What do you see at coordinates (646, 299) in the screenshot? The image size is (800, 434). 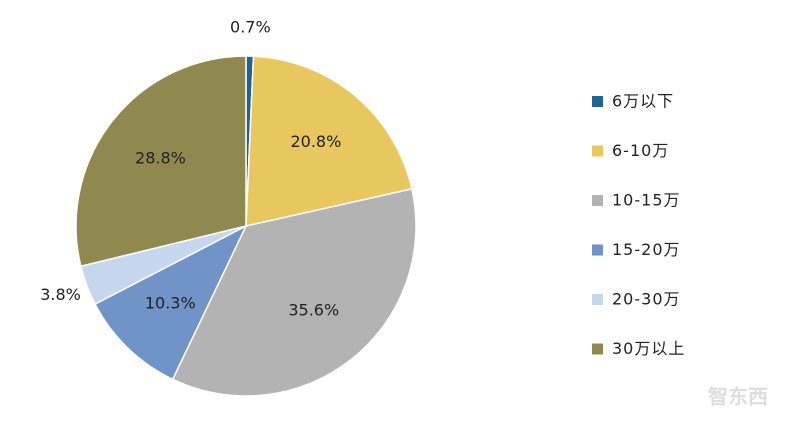 I see `legend-label: 20-30万` at bounding box center [646, 299].